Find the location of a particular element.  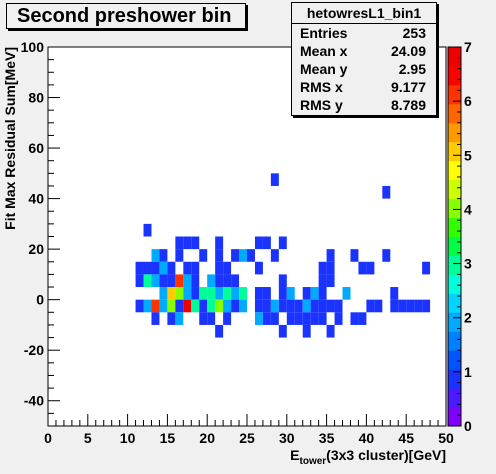

z-tick-label: 6 is located at coordinates (468, 101).